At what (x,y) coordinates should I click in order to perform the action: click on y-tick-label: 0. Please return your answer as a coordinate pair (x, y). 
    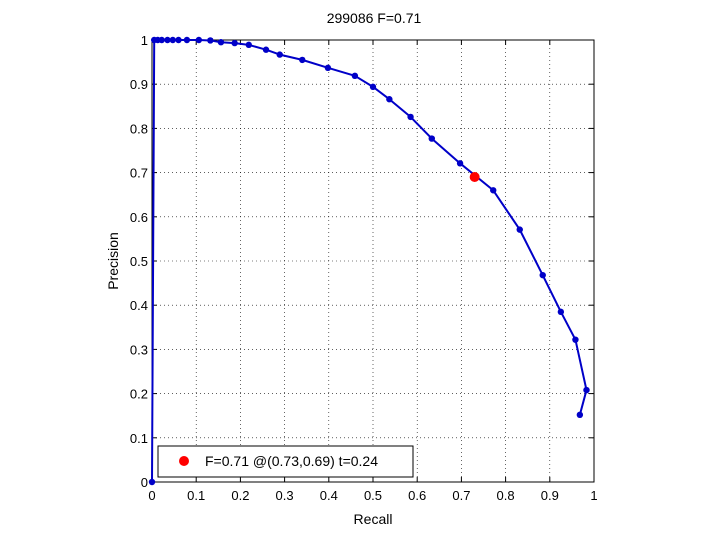
    Looking at the image, I should click on (144, 482).